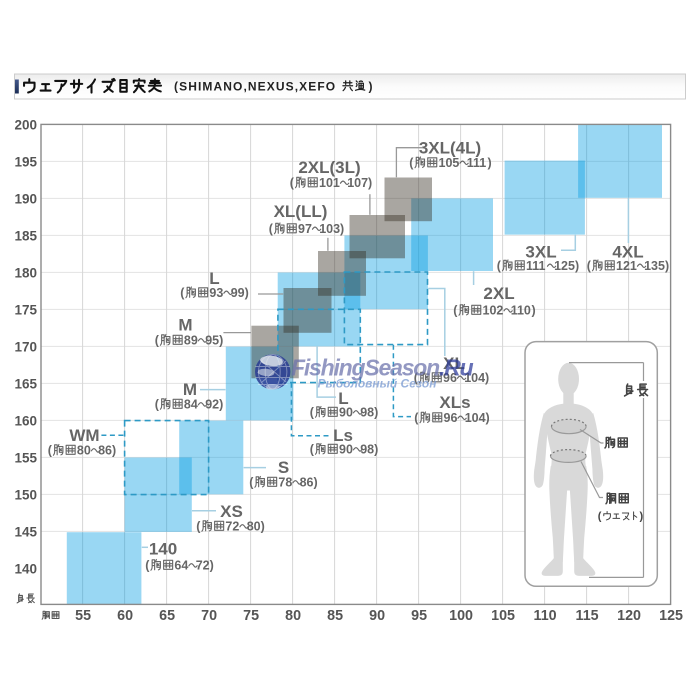 The image size is (700, 700). What do you see at coordinates (343, 435) in the screenshot?
I see `svg-text: Ls` at bounding box center [343, 435].